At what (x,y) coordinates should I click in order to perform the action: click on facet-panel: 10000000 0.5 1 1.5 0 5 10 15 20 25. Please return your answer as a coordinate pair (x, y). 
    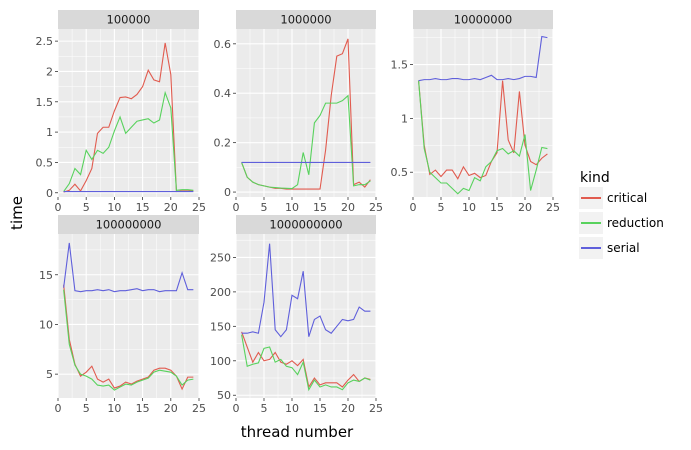
    Looking at the image, I should click on (475, 112).